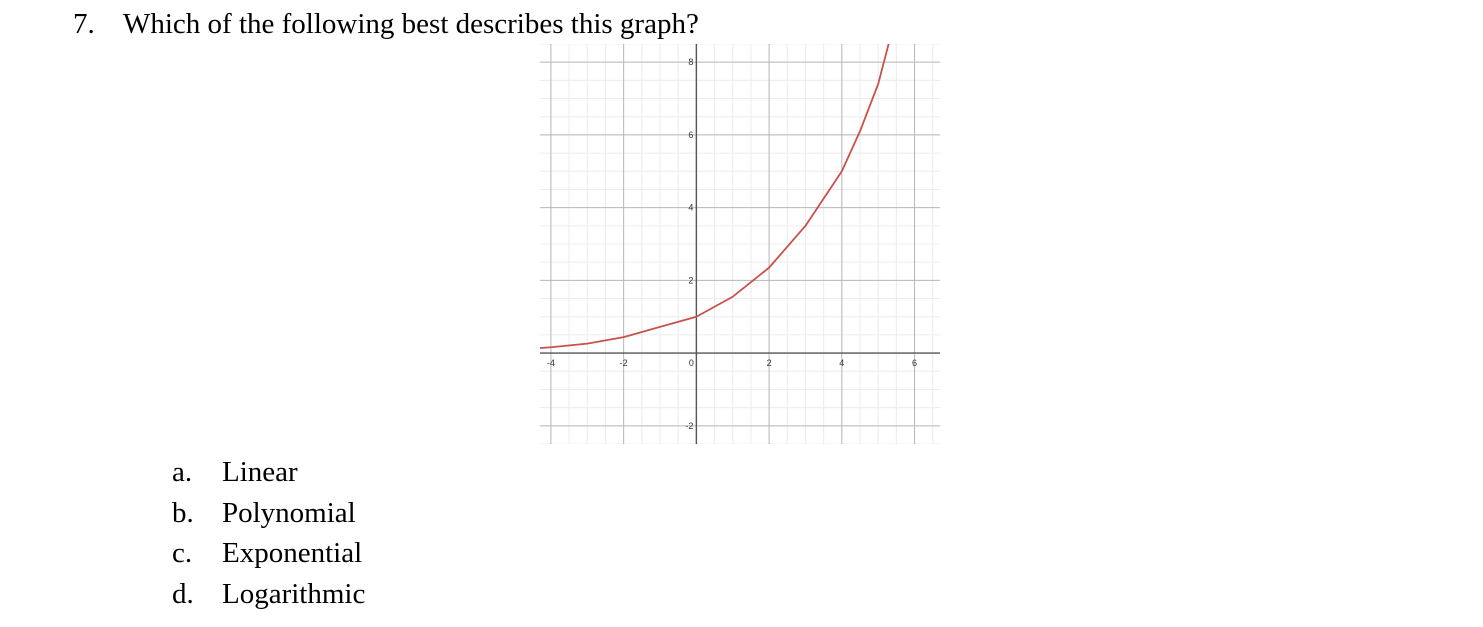 The image size is (1483, 627). Describe the element at coordinates (183, 594) in the screenshot. I see `choice-letter: d.` at that location.